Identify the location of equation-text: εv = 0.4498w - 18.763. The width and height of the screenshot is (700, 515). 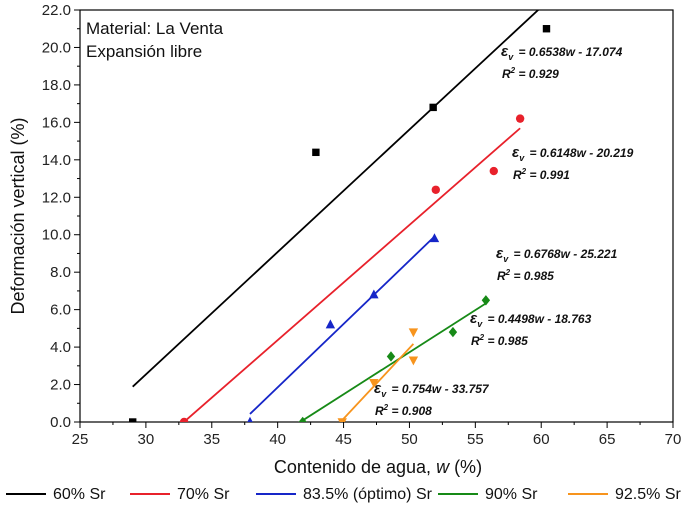
(531, 319).